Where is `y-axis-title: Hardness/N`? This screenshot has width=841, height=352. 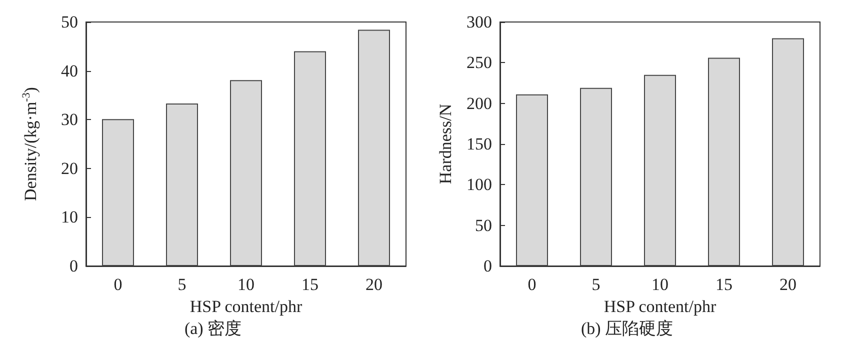
y-axis-title: Hardness/N is located at coordinates (445, 144).